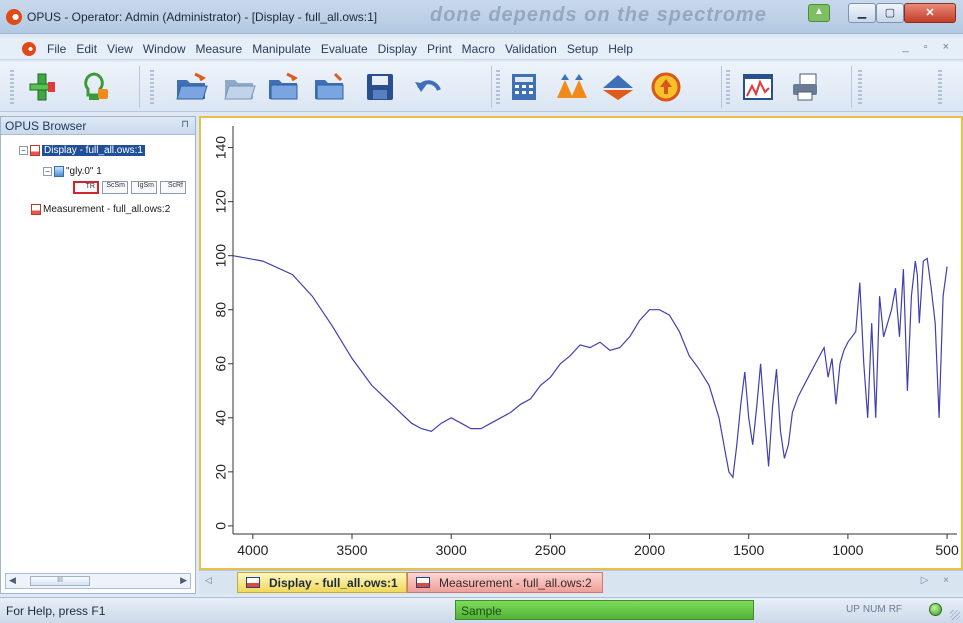 This screenshot has width=963, height=623. I want to click on x-tick-label: 1000, so click(847, 550).